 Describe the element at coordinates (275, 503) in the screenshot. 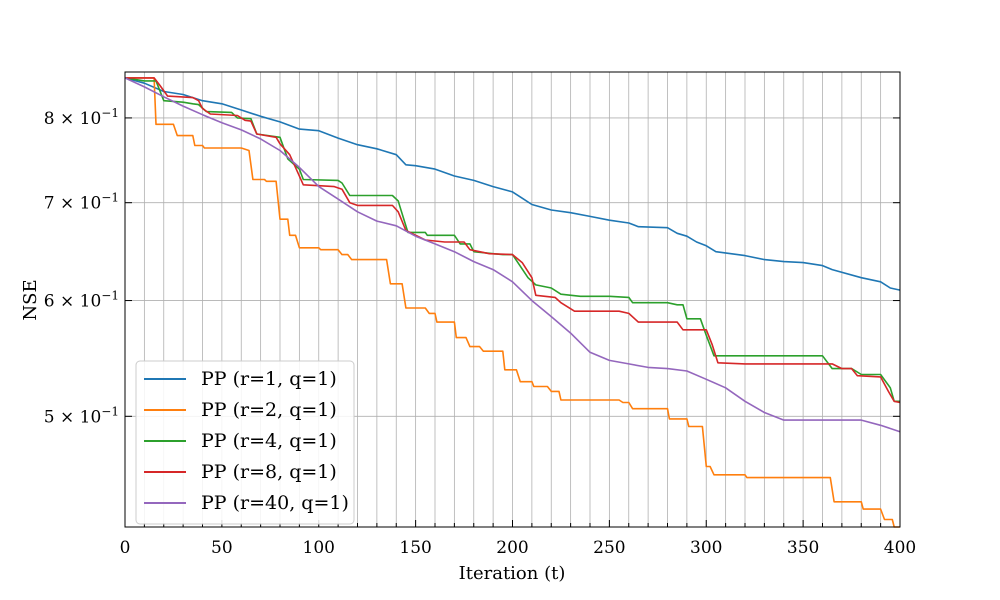

I see `legend-label-5: PP (r=40, q=1)` at that location.